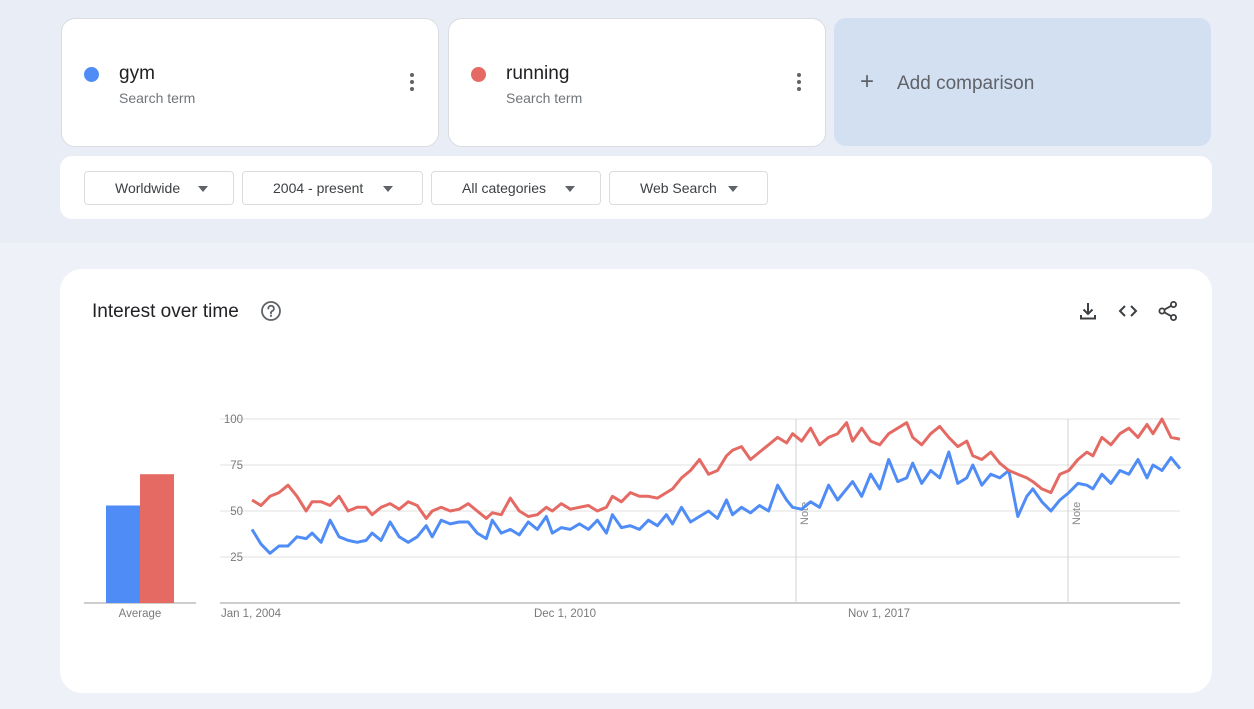  What do you see at coordinates (1168, 311) in the screenshot?
I see `share-icon` at bounding box center [1168, 311].